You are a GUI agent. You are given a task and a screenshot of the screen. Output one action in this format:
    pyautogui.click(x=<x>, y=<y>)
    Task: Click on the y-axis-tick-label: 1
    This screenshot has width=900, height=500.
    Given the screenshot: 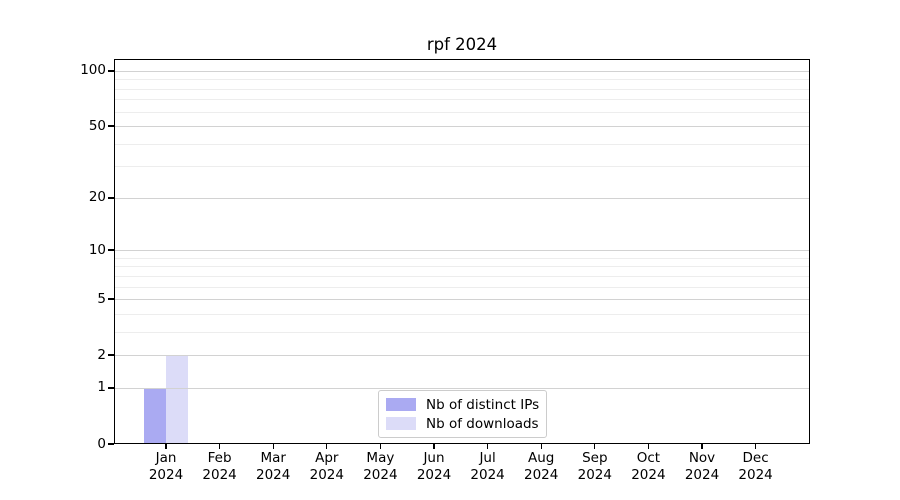 What is the action you would take?
    pyautogui.click(x=101, y=387)
    